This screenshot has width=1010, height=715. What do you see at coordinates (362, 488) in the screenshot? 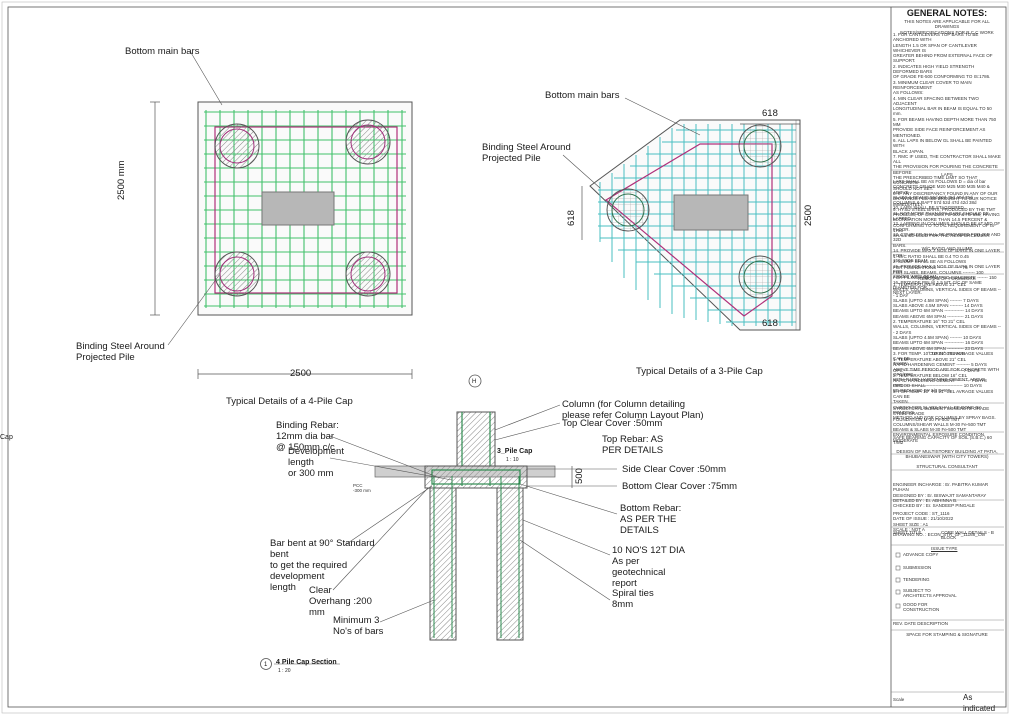
I see `section-pcc-label: PCC -300 mm` at bounding box center [362, 488].